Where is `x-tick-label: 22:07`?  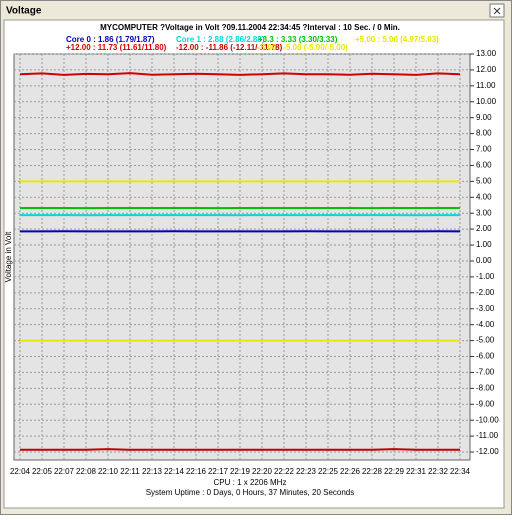
x-tick-label: 22:07 is located at coordinates (64, 471).